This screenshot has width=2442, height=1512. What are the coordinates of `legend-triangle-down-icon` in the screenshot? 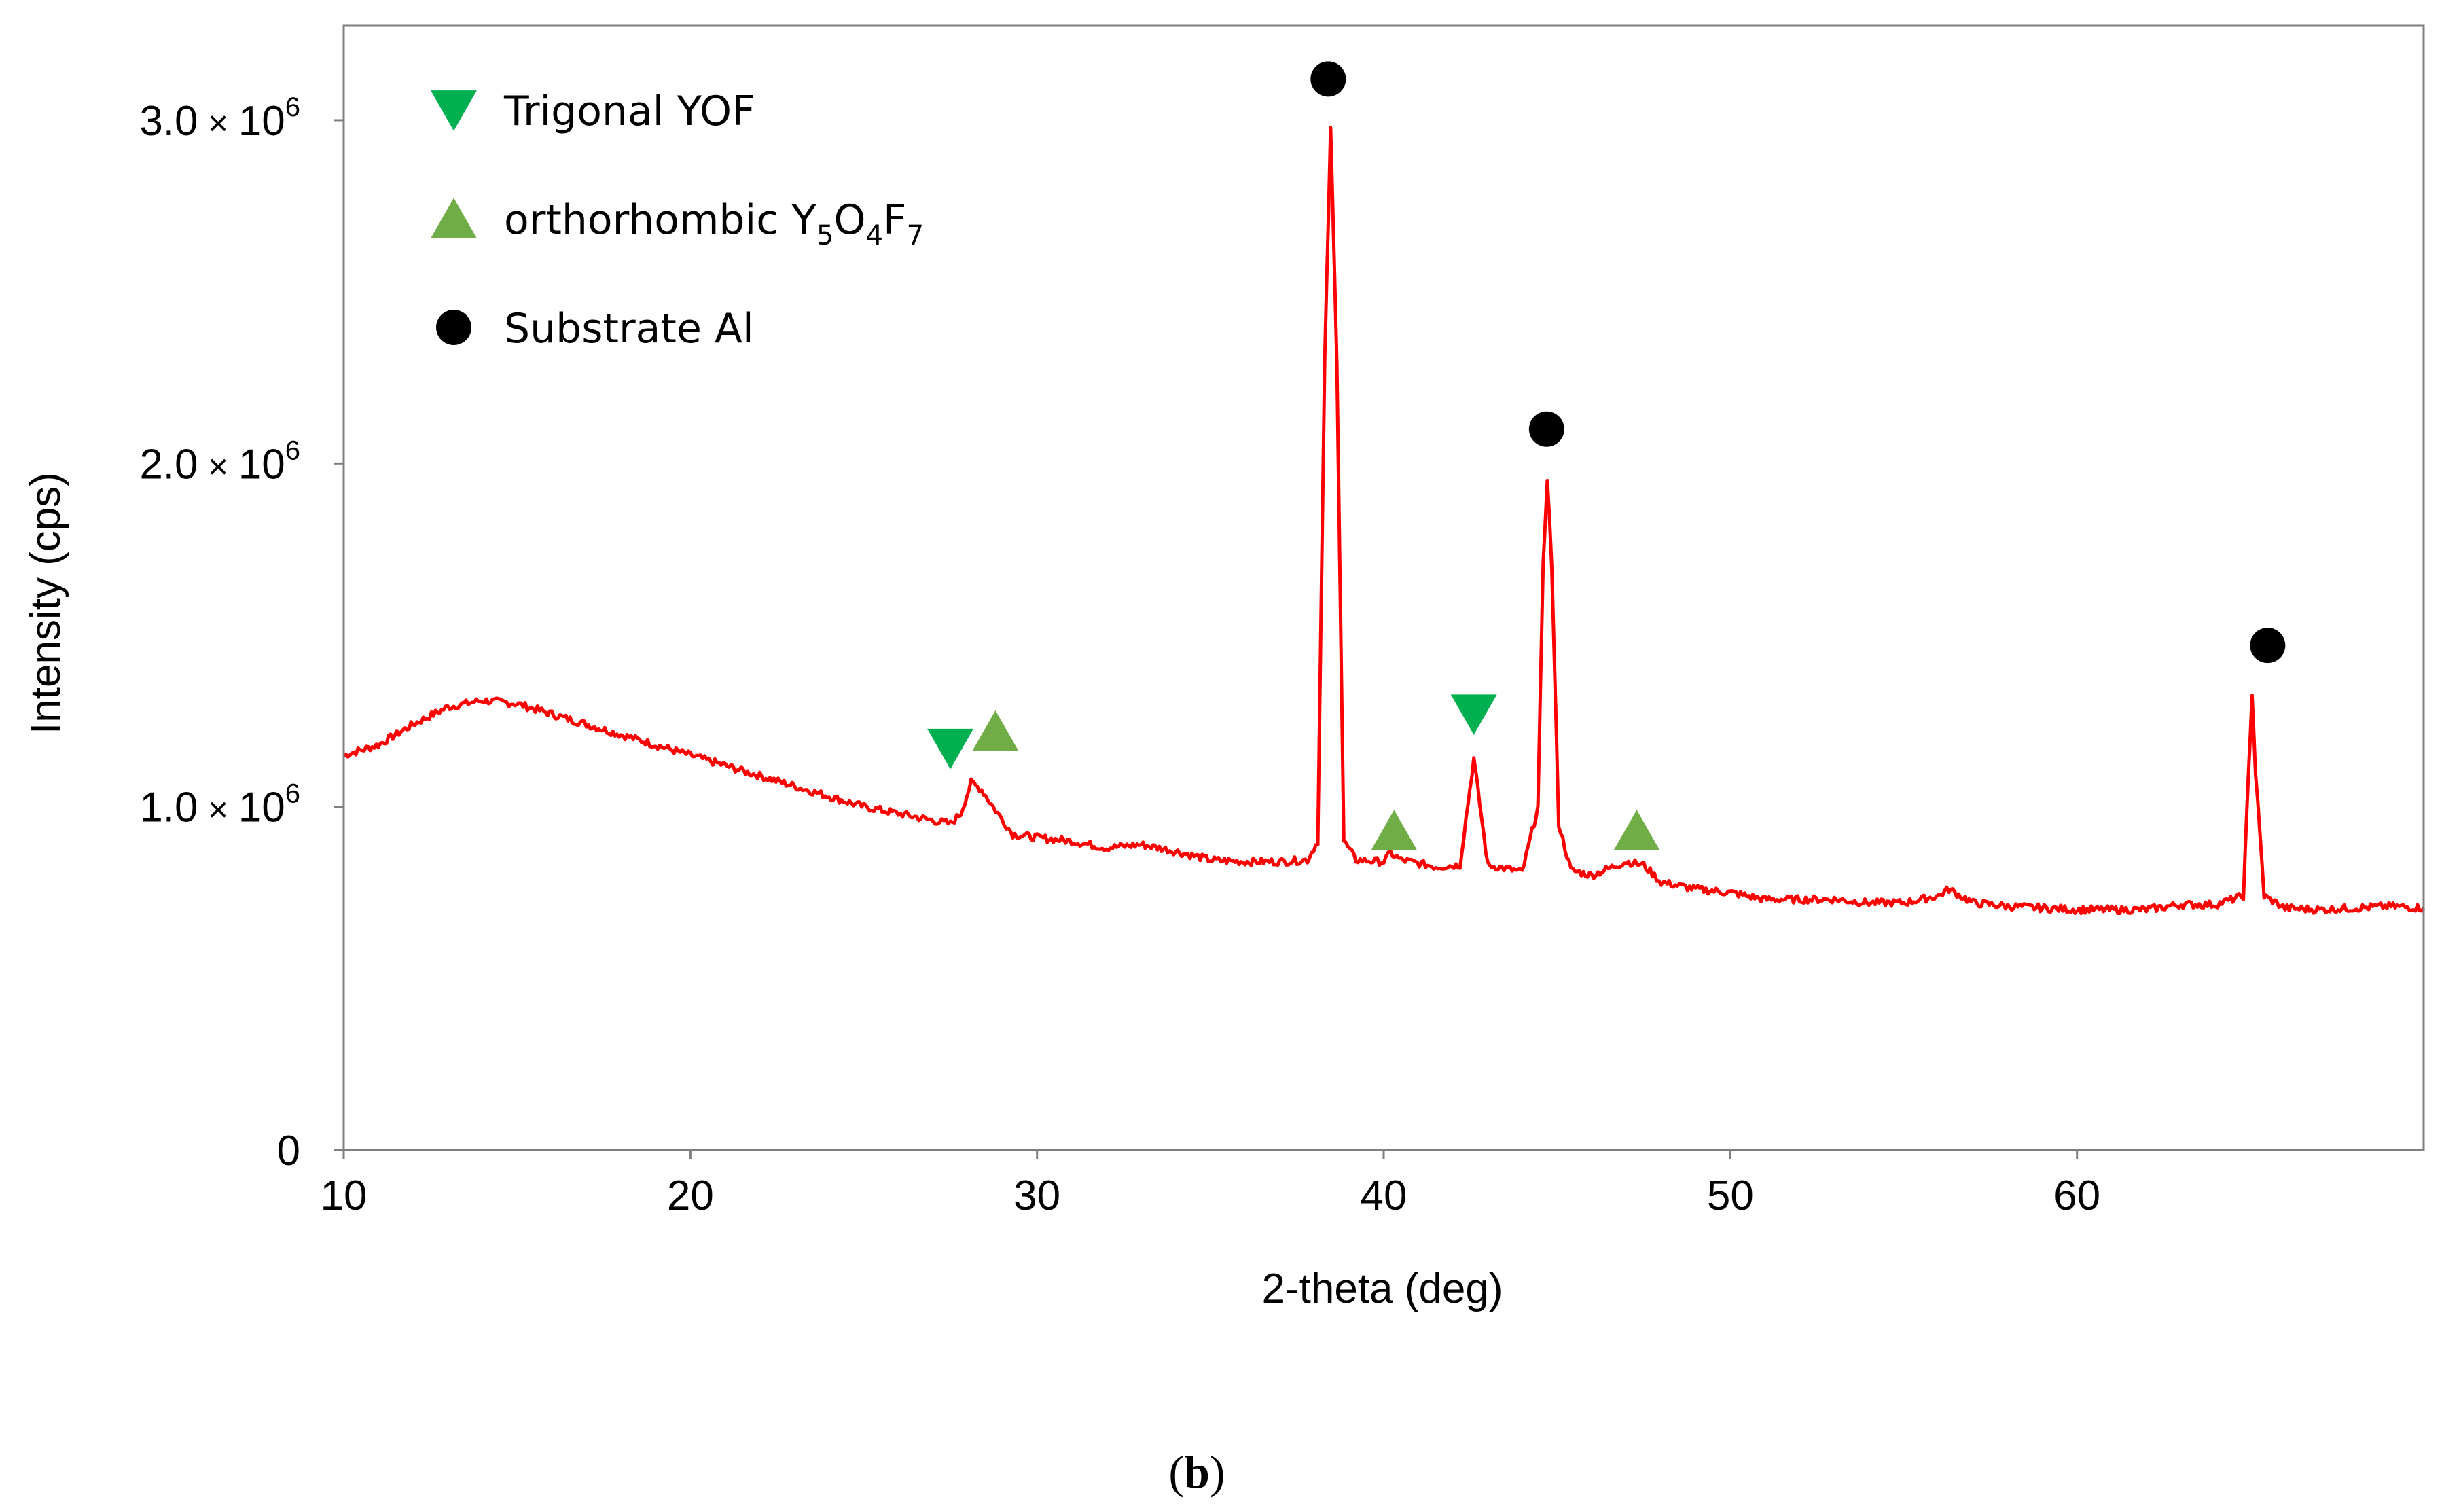 It's located at (454, 110).